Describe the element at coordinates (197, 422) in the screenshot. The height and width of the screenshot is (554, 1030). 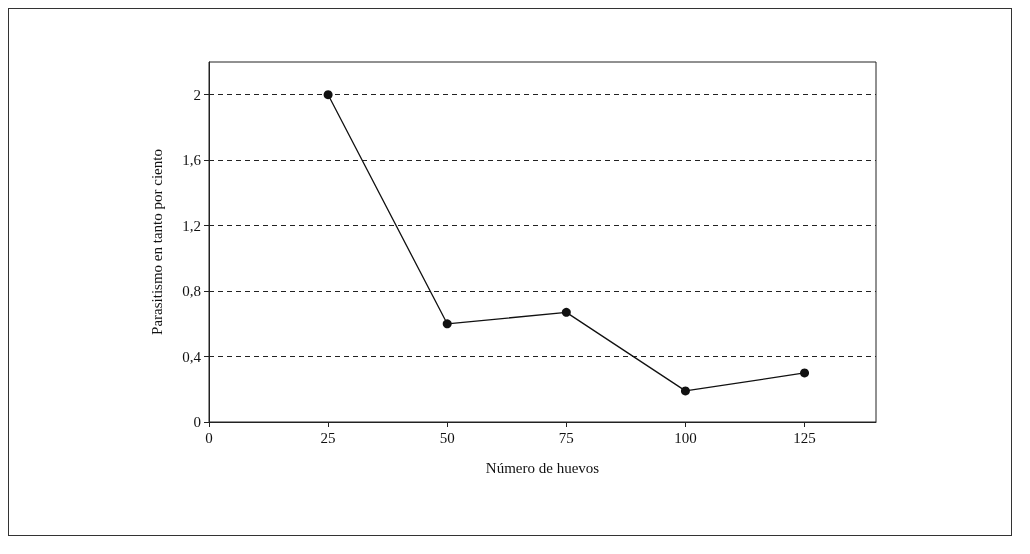
I see `y-tick-label: 0` at that location.